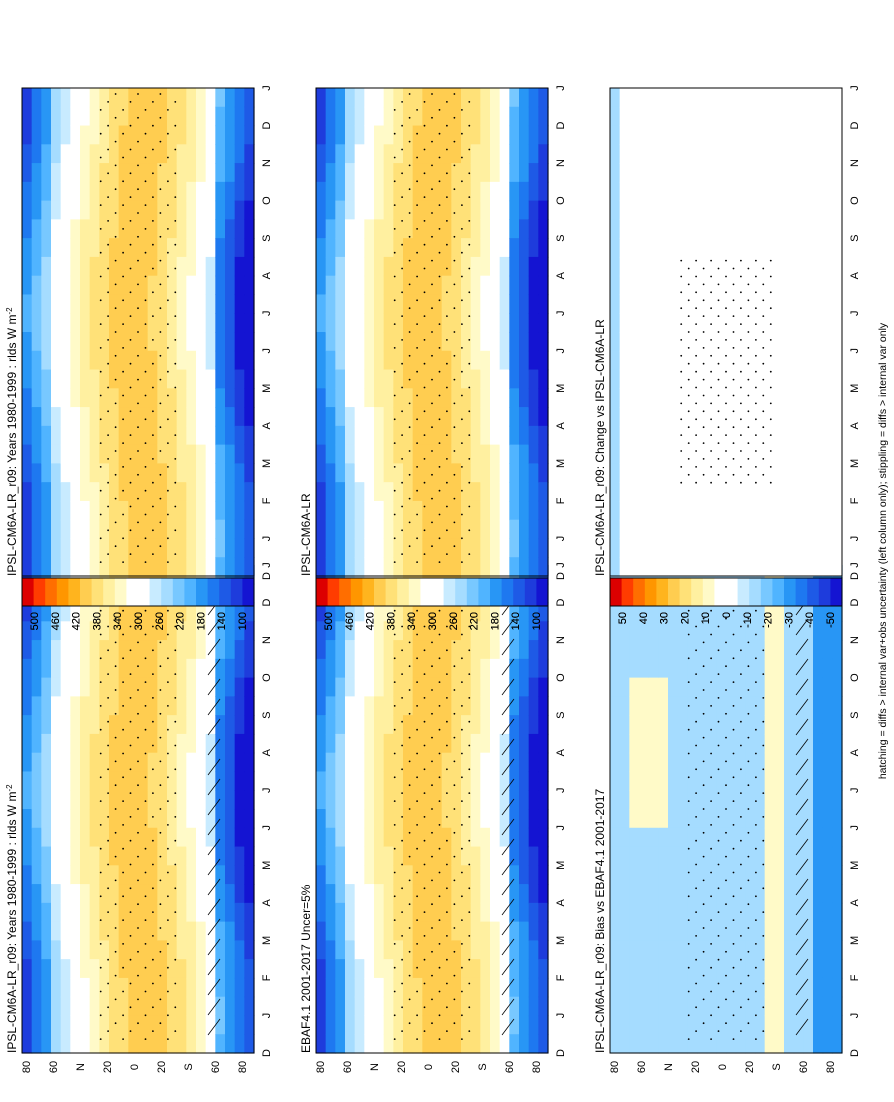 The width and height of the screenshot is (894, 1102). What do you see at coordinates (508, 927) in the screenshot?
I see `hatch-line` at bounding box center [508, 927].